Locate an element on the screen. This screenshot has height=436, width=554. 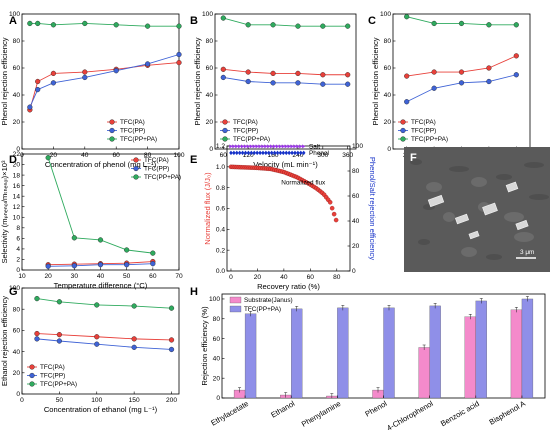
category-label: Phenol is located at coordinates (376, 409).